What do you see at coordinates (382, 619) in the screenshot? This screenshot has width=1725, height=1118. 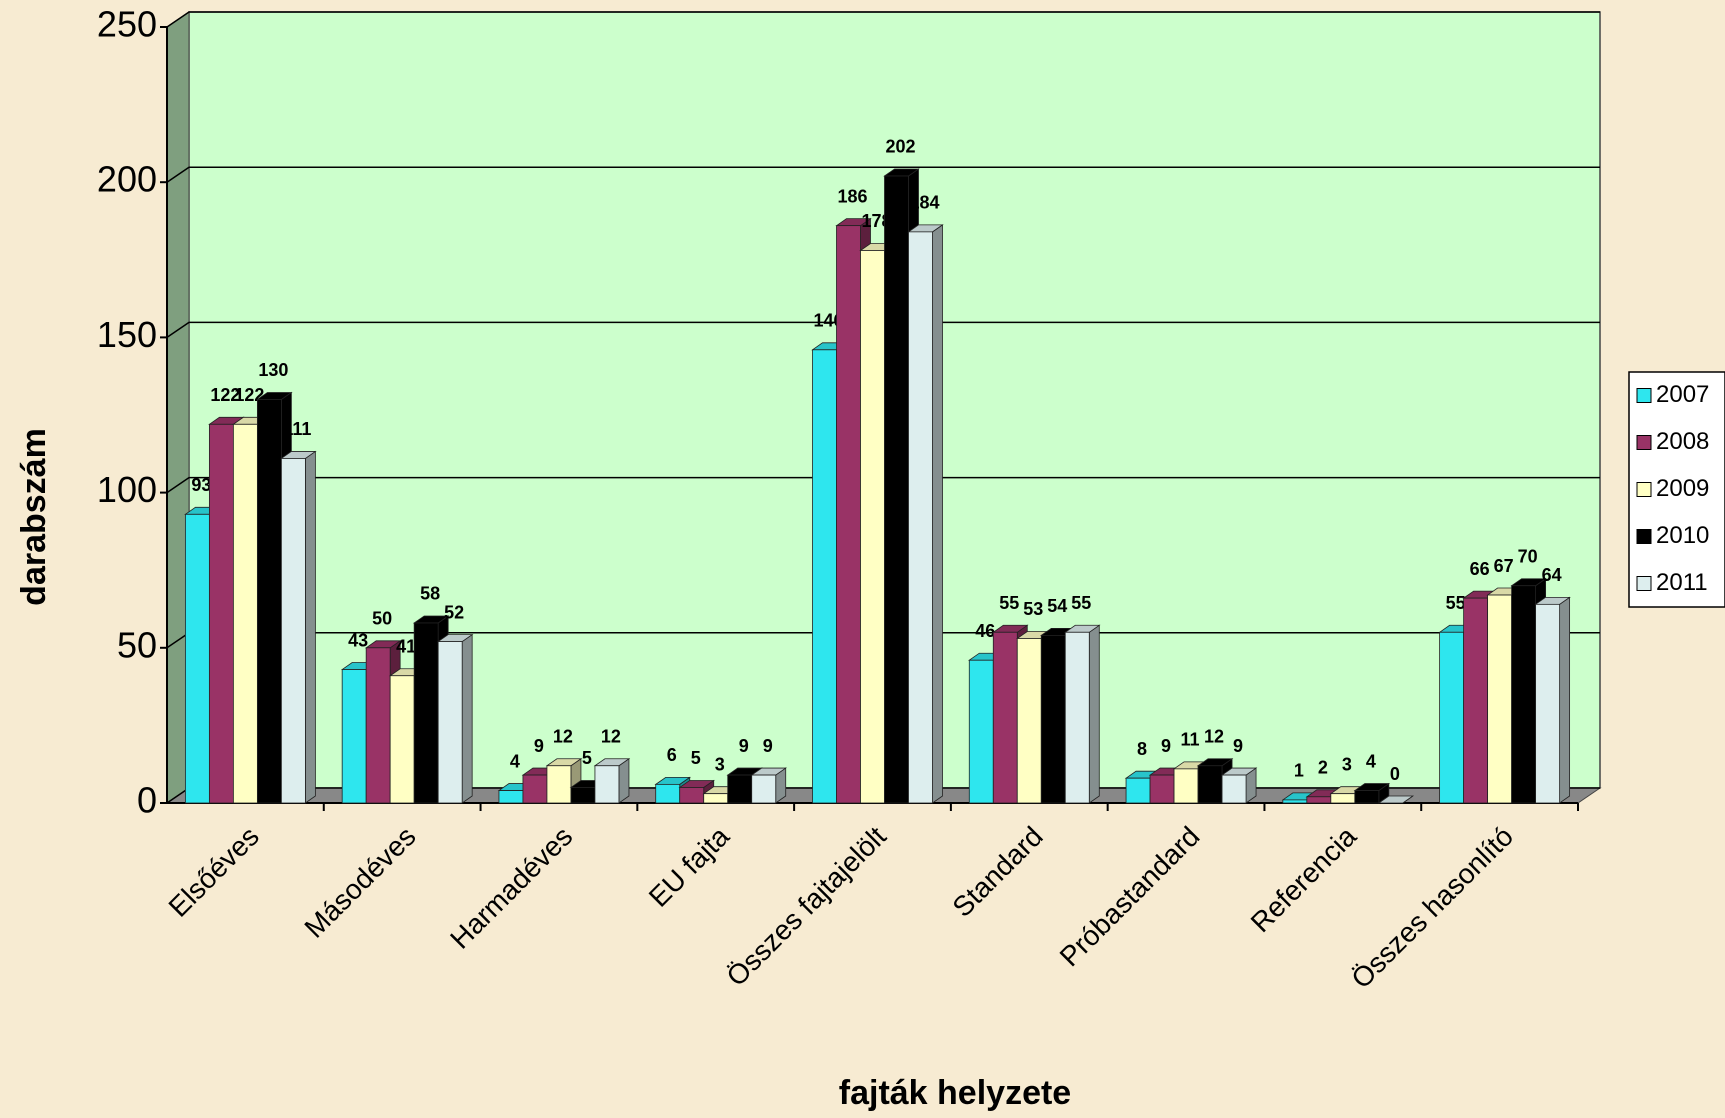 I see `data-label: 50` at bounding box center [382, 619].